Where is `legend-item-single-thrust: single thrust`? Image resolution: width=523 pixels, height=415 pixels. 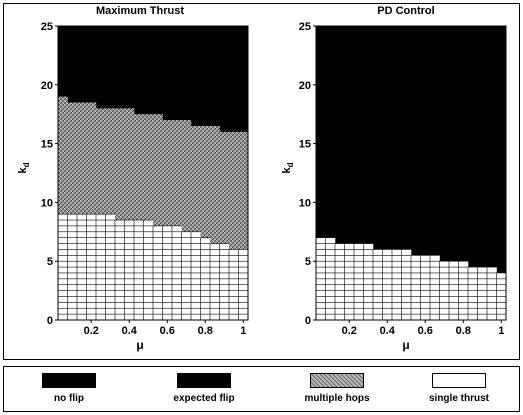 legend-item-single-thrust: single thrust is located at coordinates (459, 390).